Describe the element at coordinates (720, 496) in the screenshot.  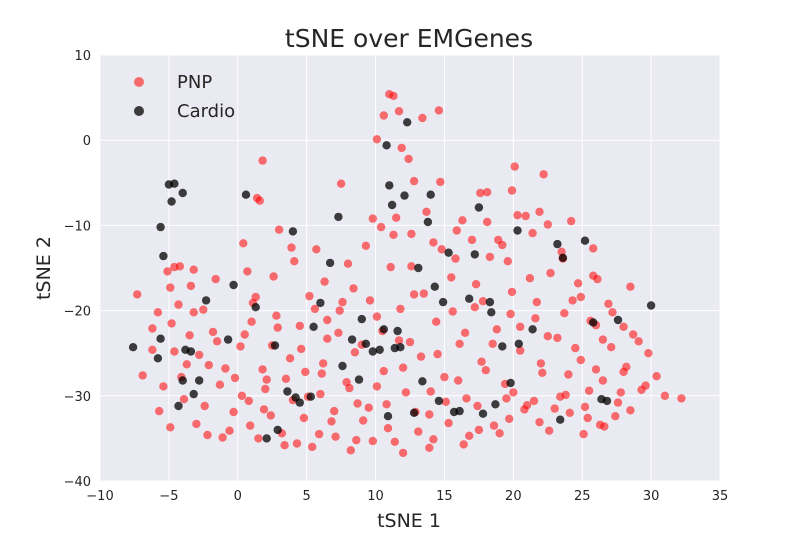
I see `x-tick-label: 35` at that location.